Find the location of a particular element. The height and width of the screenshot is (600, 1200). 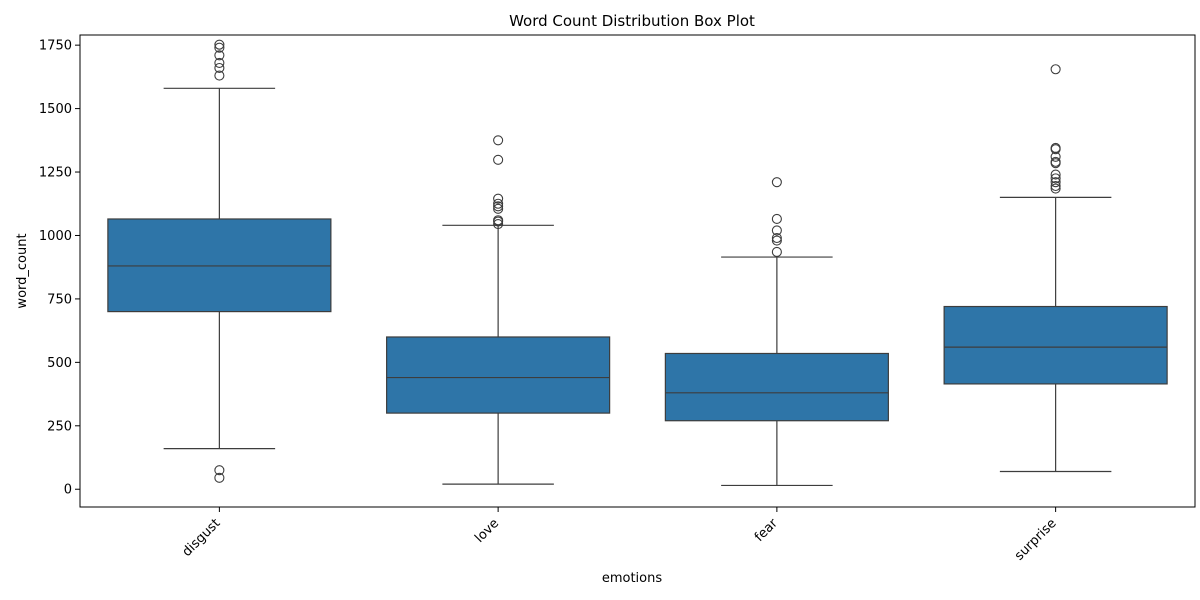

box-group-disgust is located at coordinates (219, 261).